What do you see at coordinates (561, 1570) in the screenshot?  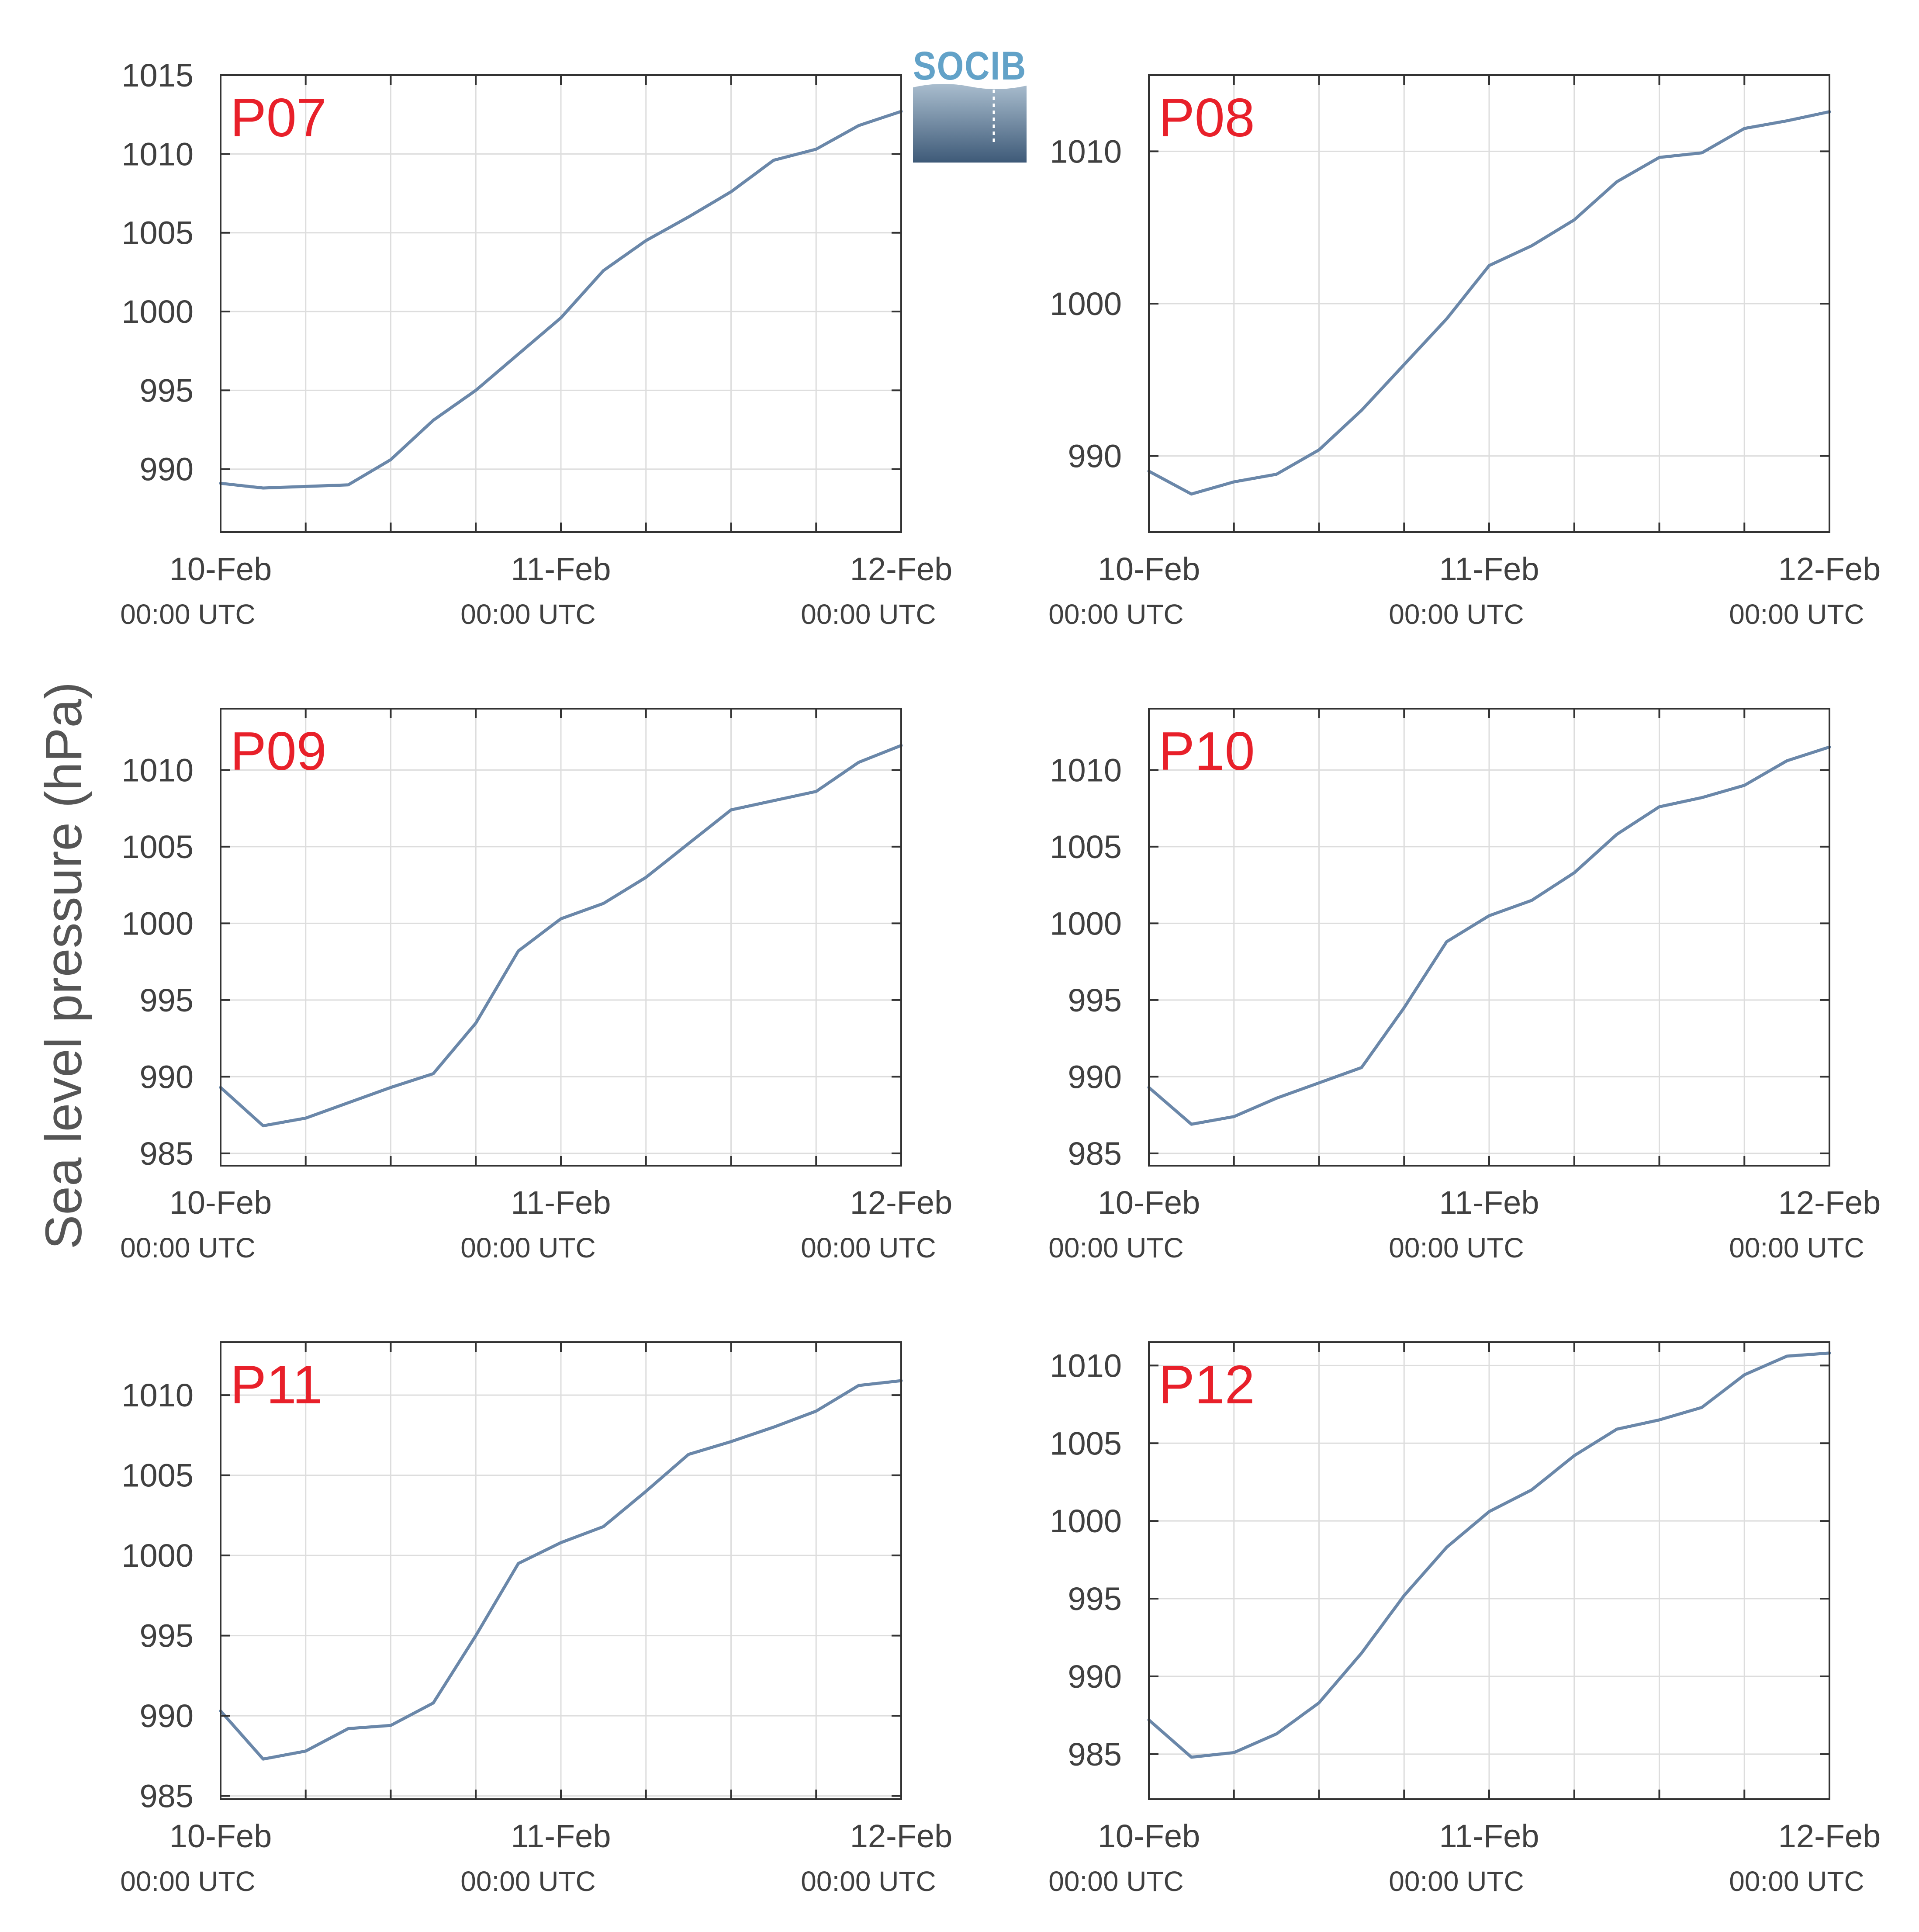 I see `series-line-p11` at bounding box center [561, 1570].